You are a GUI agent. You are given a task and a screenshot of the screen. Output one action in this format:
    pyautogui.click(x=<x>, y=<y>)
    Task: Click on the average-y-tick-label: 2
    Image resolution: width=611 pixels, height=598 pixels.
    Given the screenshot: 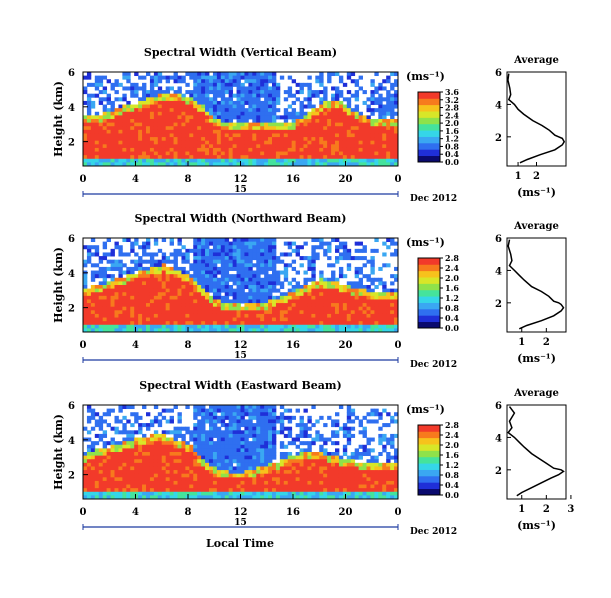 What is the action you would take?
    pyautogui.click(x=498, y=138)
    